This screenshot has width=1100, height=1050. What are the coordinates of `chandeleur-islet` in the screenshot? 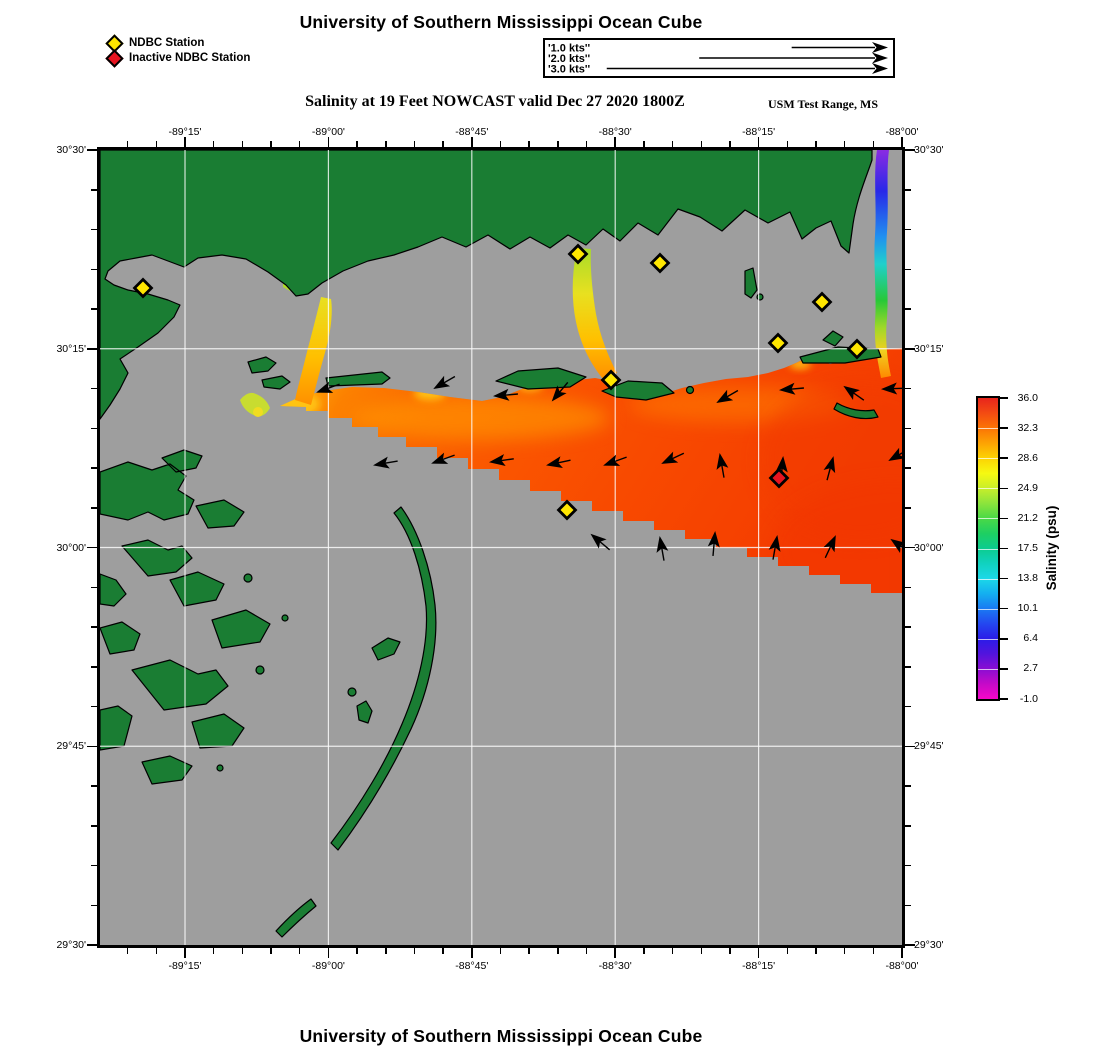 It's located at (296, 918).